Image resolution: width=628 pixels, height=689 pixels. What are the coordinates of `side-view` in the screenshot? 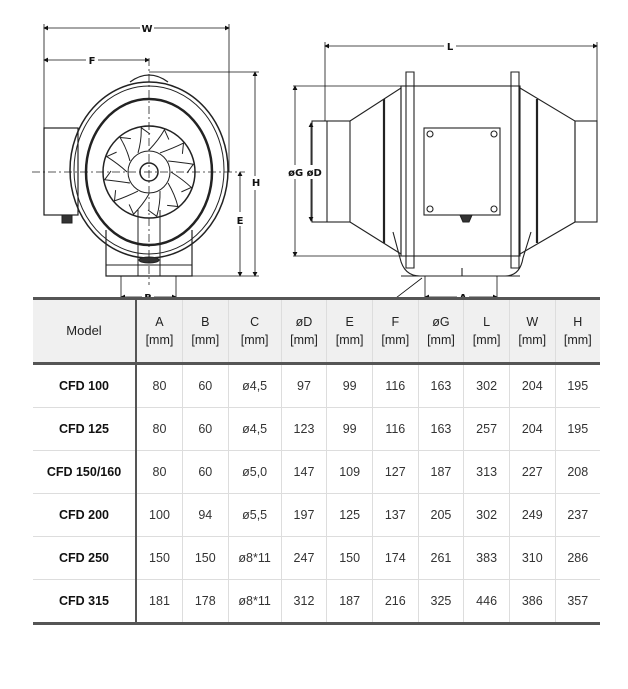 It's located at (454, 174).